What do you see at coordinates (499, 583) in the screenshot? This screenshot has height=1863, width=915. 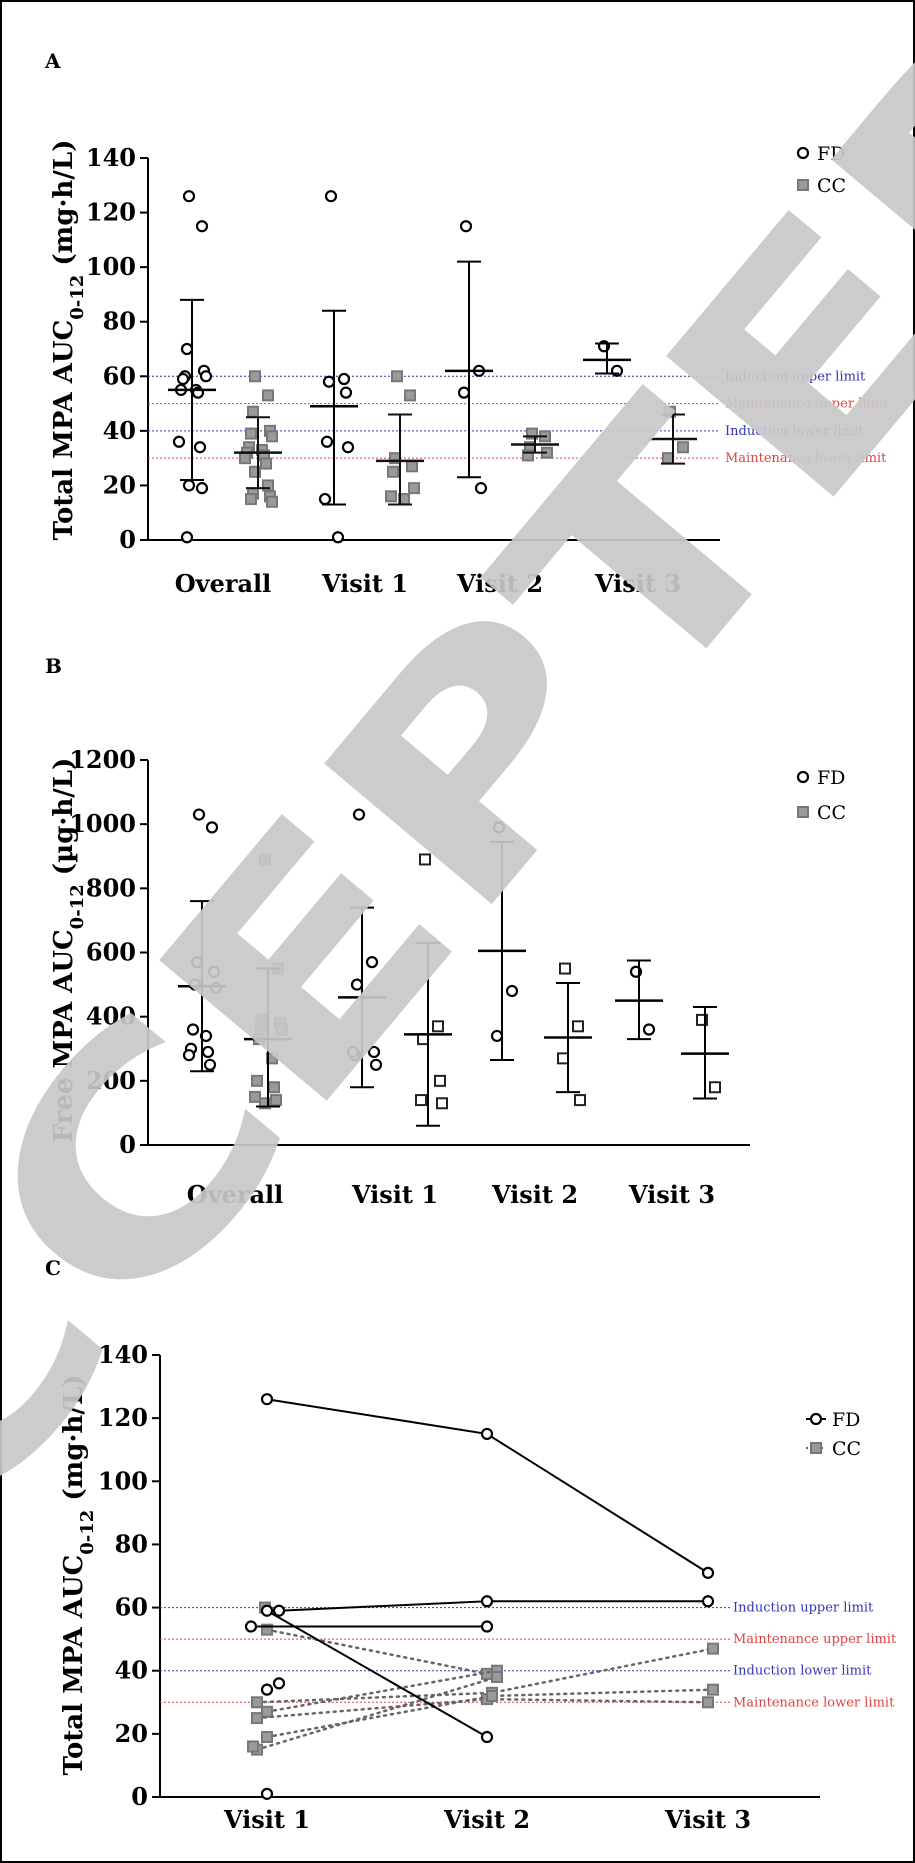 I see `x-category-label: Visit 2` at bounding box center [499, 583].